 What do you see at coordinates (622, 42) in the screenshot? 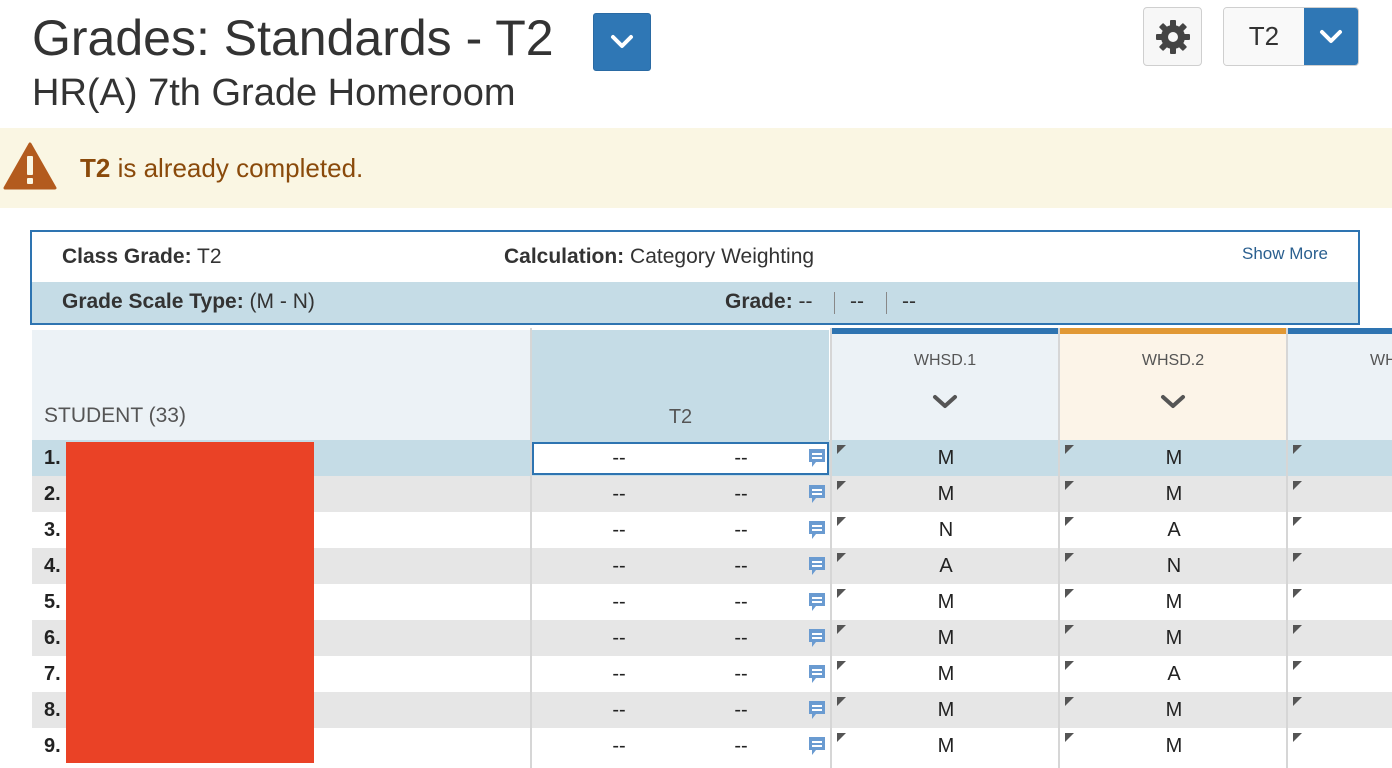
I see `title-dropdown-button` at bounding box center [622, 42].